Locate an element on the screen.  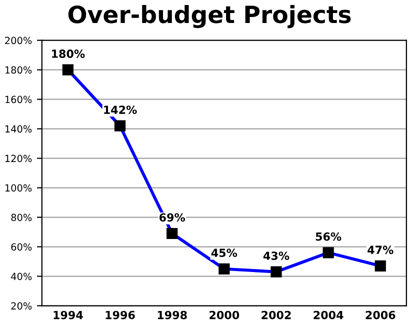
x-tick-label: 1998 is located at coordinates (172, 315).